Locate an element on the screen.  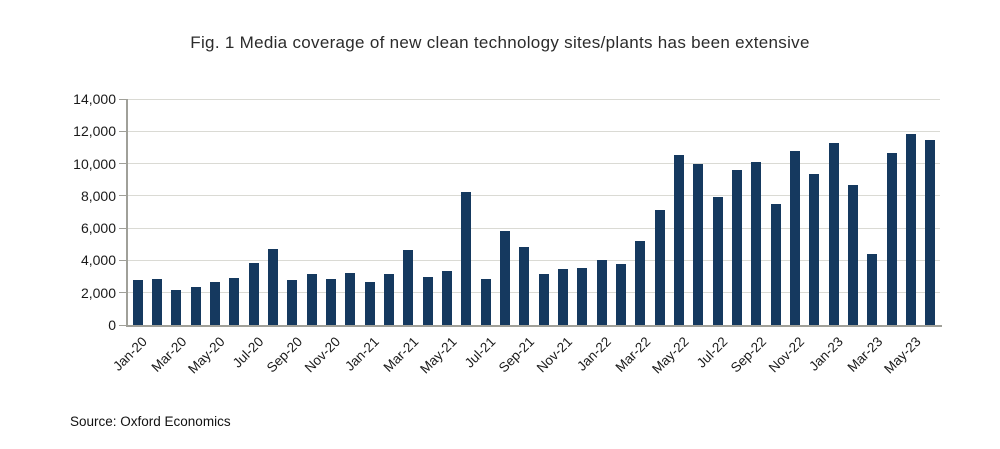
x-axis-label-text: Jan-22 is located at coordinates (594, 354).